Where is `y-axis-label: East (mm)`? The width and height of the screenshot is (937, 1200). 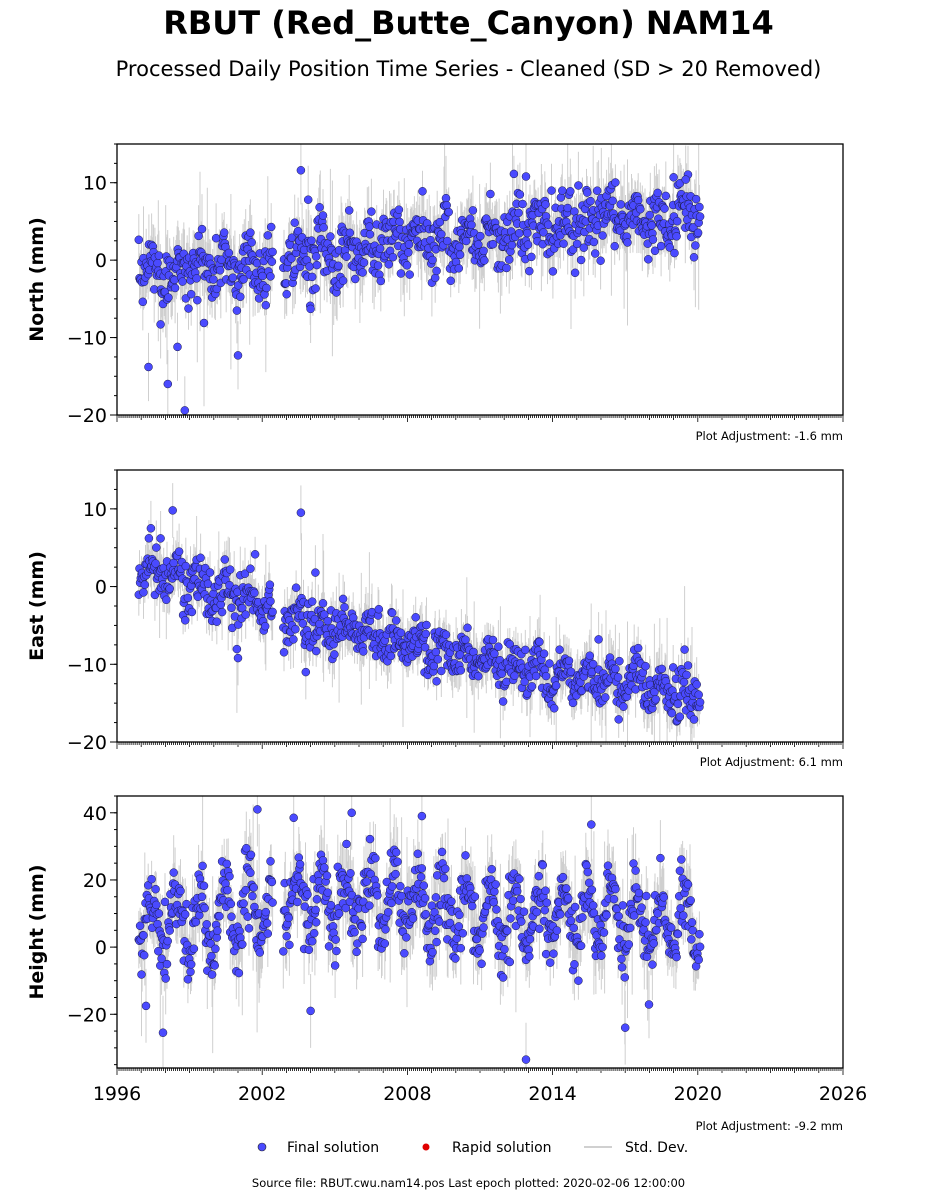 y-axis-label: East (mm) is located at coordinates (37, 606).